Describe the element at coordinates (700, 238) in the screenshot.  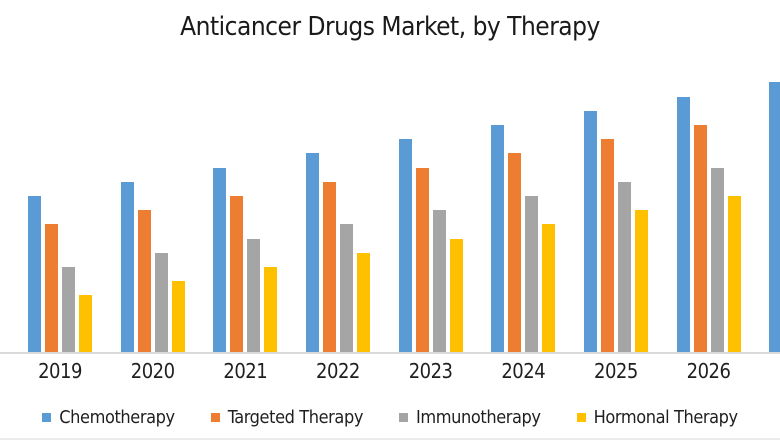
I see `bar-targeted-therapy-2026` at that location.